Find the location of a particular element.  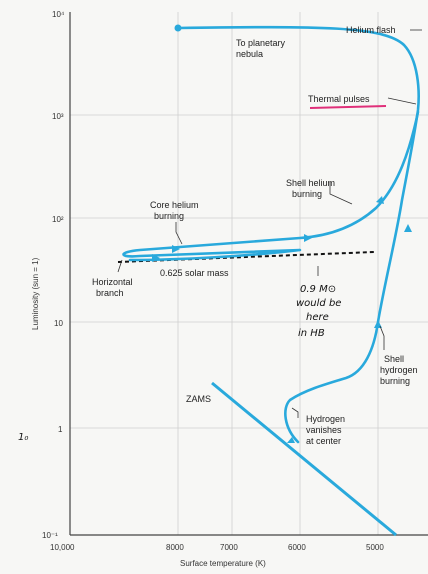

y-tick-10: 10 is located at coordinates (58, 323).